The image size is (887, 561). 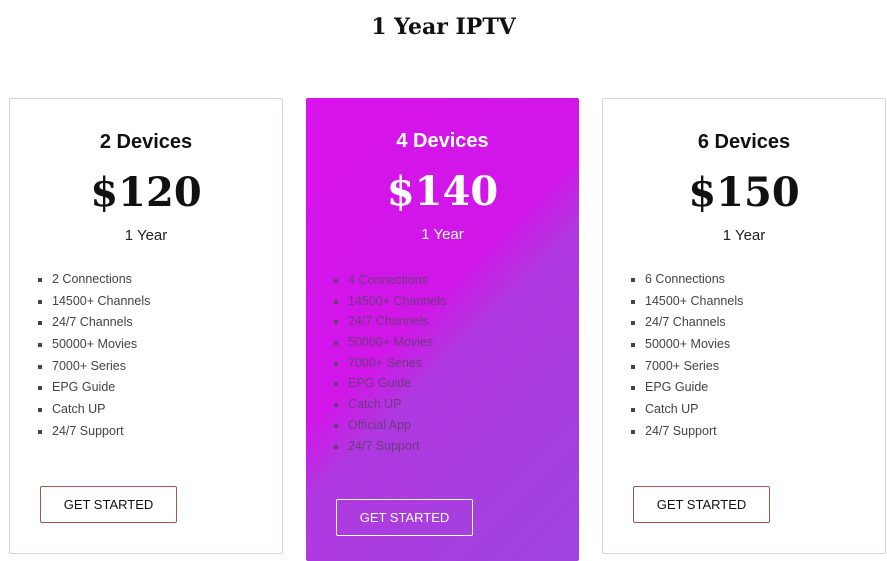 What do you see at coordinates (101, 280) in the screenshot?
I see `feature-item: 2 Connections` at bounding box center [101, 280].